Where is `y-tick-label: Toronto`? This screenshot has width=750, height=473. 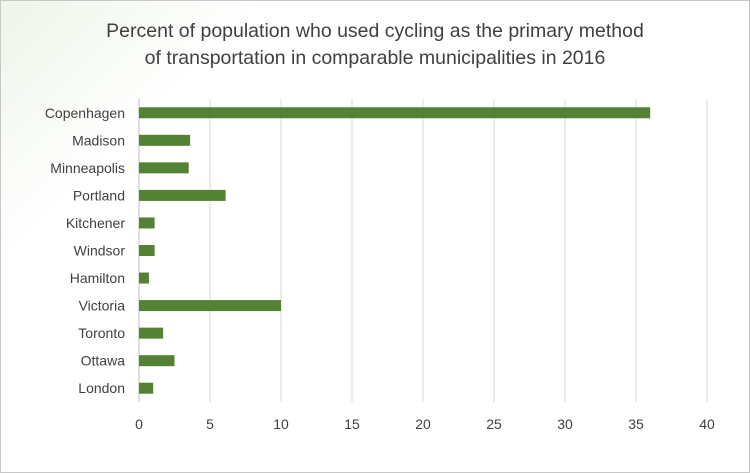
y-tick-label: Toronto is located at coordinates (101, 333).